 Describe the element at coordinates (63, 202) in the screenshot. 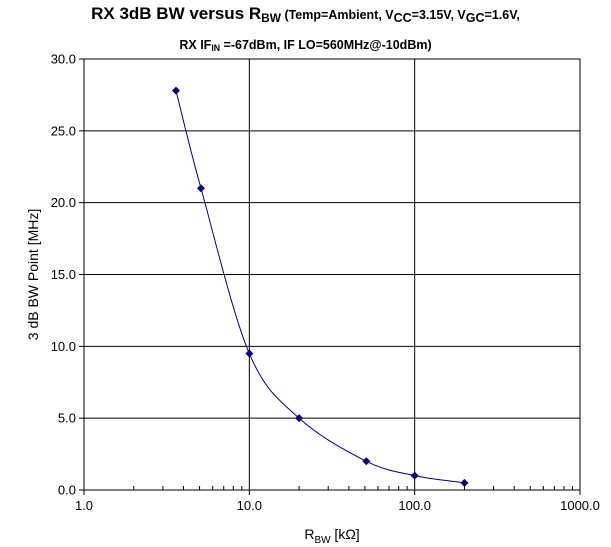

I see `y-tick-label: 20.0` at that location.